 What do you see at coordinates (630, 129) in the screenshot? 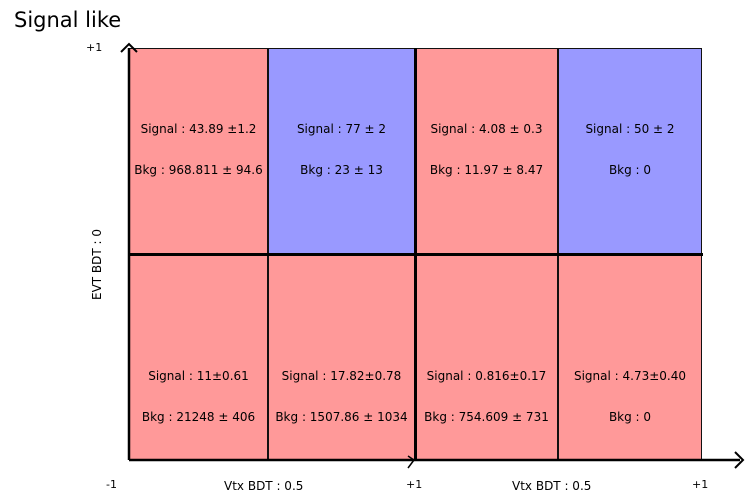
I see `cell-signal-yield: Signal : 50 ± 2` at bounding box center [630, 129].